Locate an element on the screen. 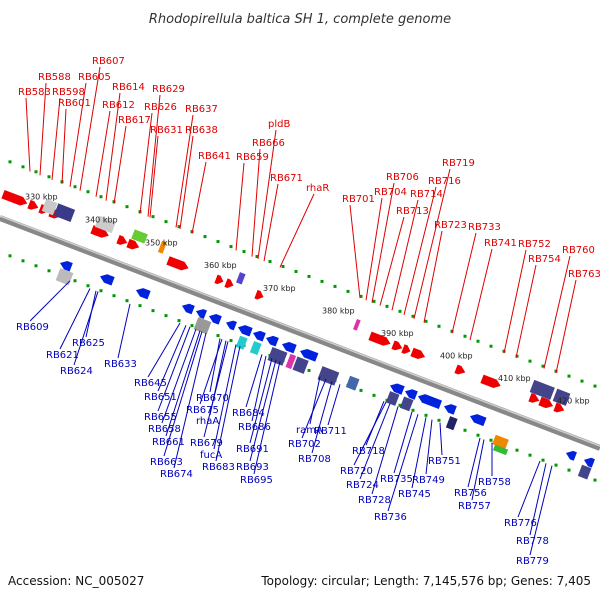  scale-label: 390 kbp is located at coordinates (397, 333).